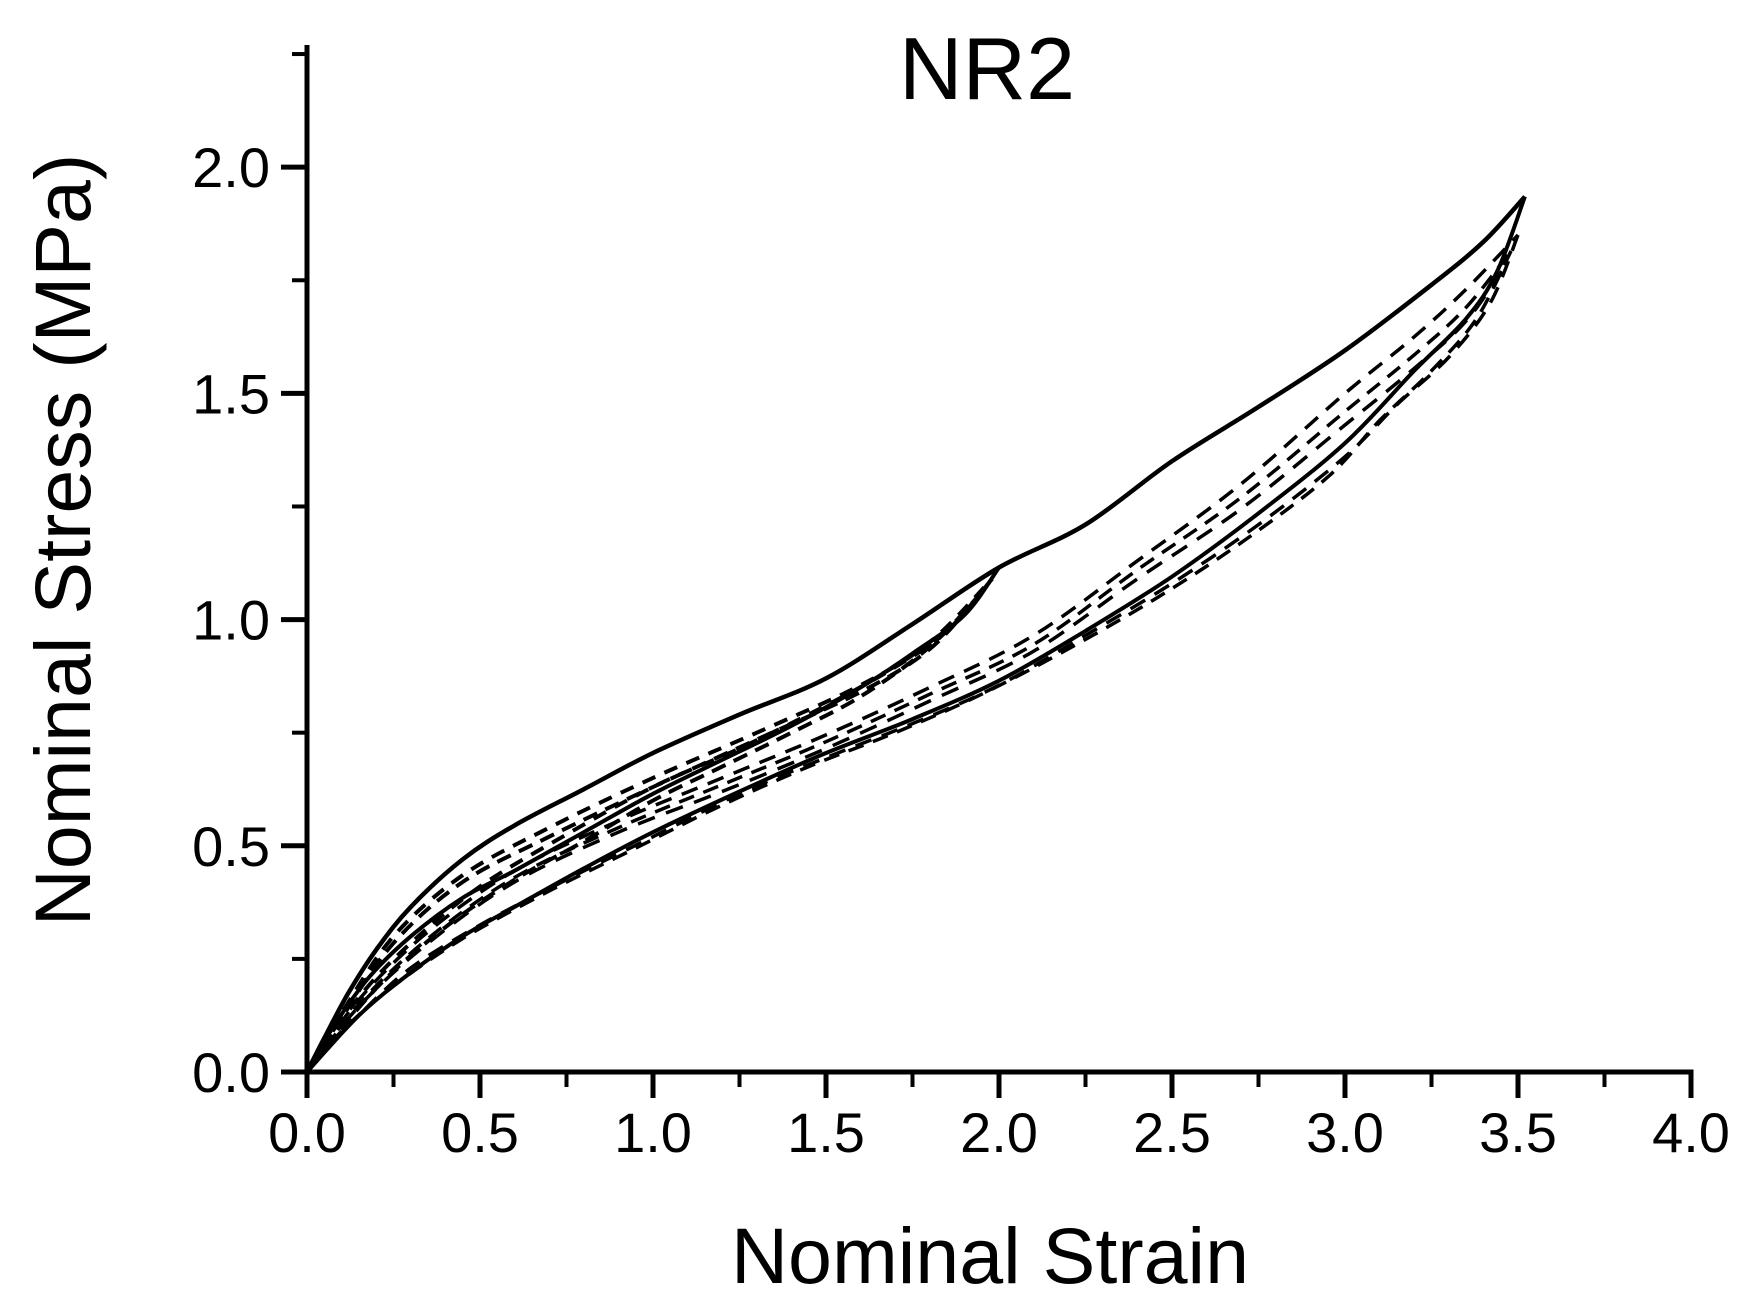  Describe the element at coordinates (990, 1255) in the screenshot. I see `x-axis-label: Nominal Strain` at that location.